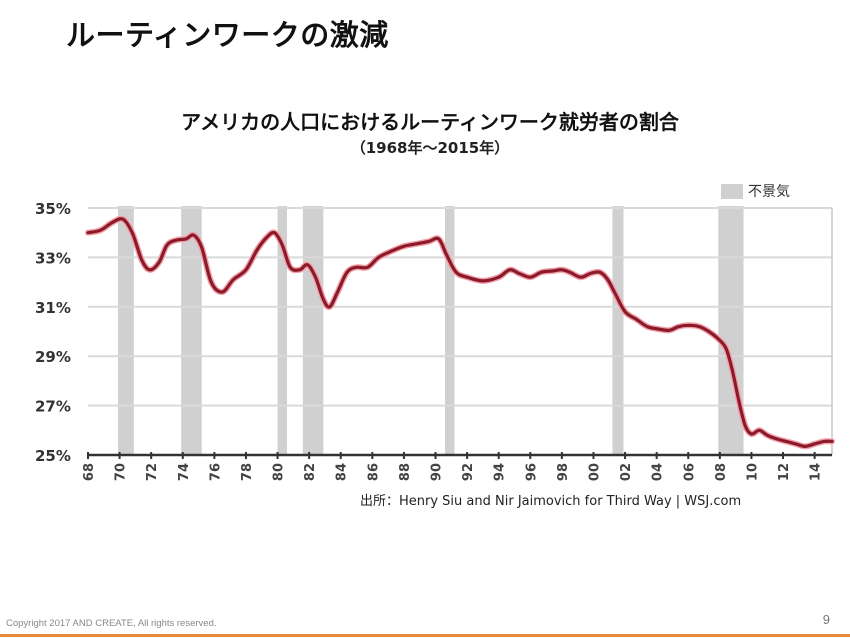 The width and height of the screenshot is (850, 638). Describe the element at coordinates (531, 472) in the screenshot. I see `x-tick-label: 96` at that location.